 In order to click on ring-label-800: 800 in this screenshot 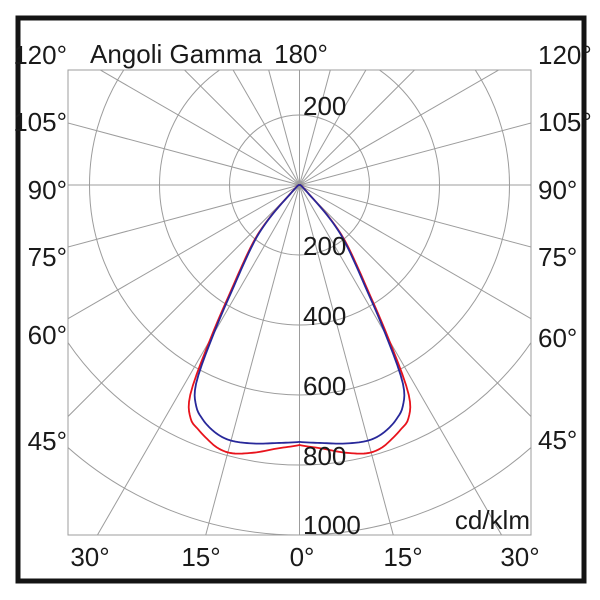, I will do `click(324, 456)`.